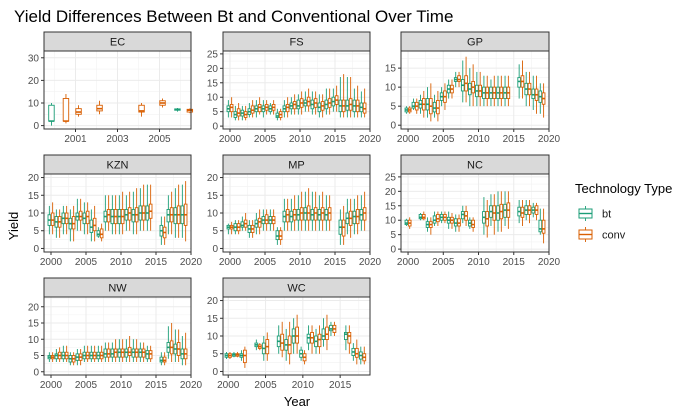 The image size is (700, 417). I want to click on facet-strip-label: EC, so click(117, 43).